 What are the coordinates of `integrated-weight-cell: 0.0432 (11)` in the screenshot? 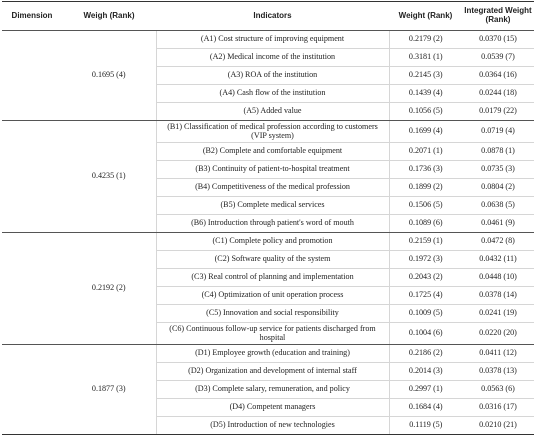 It's located at (498, 259).